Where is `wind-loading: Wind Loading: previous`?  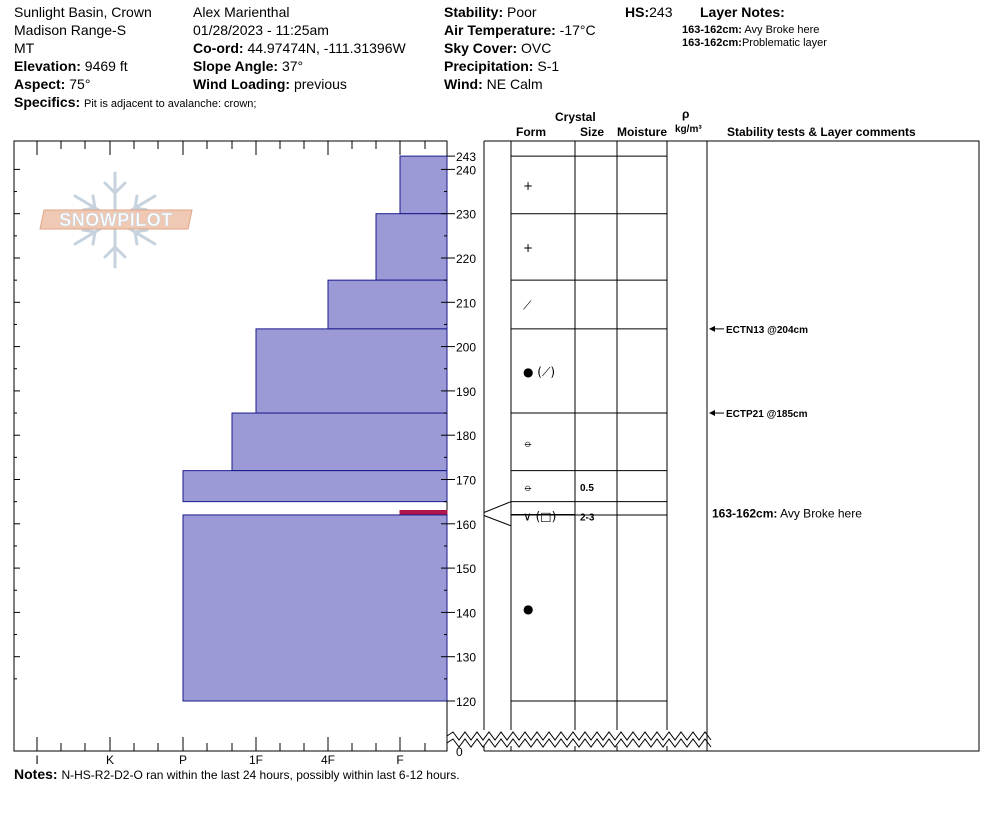
wind-loading: Wind Loading: previous is located at coordinates (270, 84).